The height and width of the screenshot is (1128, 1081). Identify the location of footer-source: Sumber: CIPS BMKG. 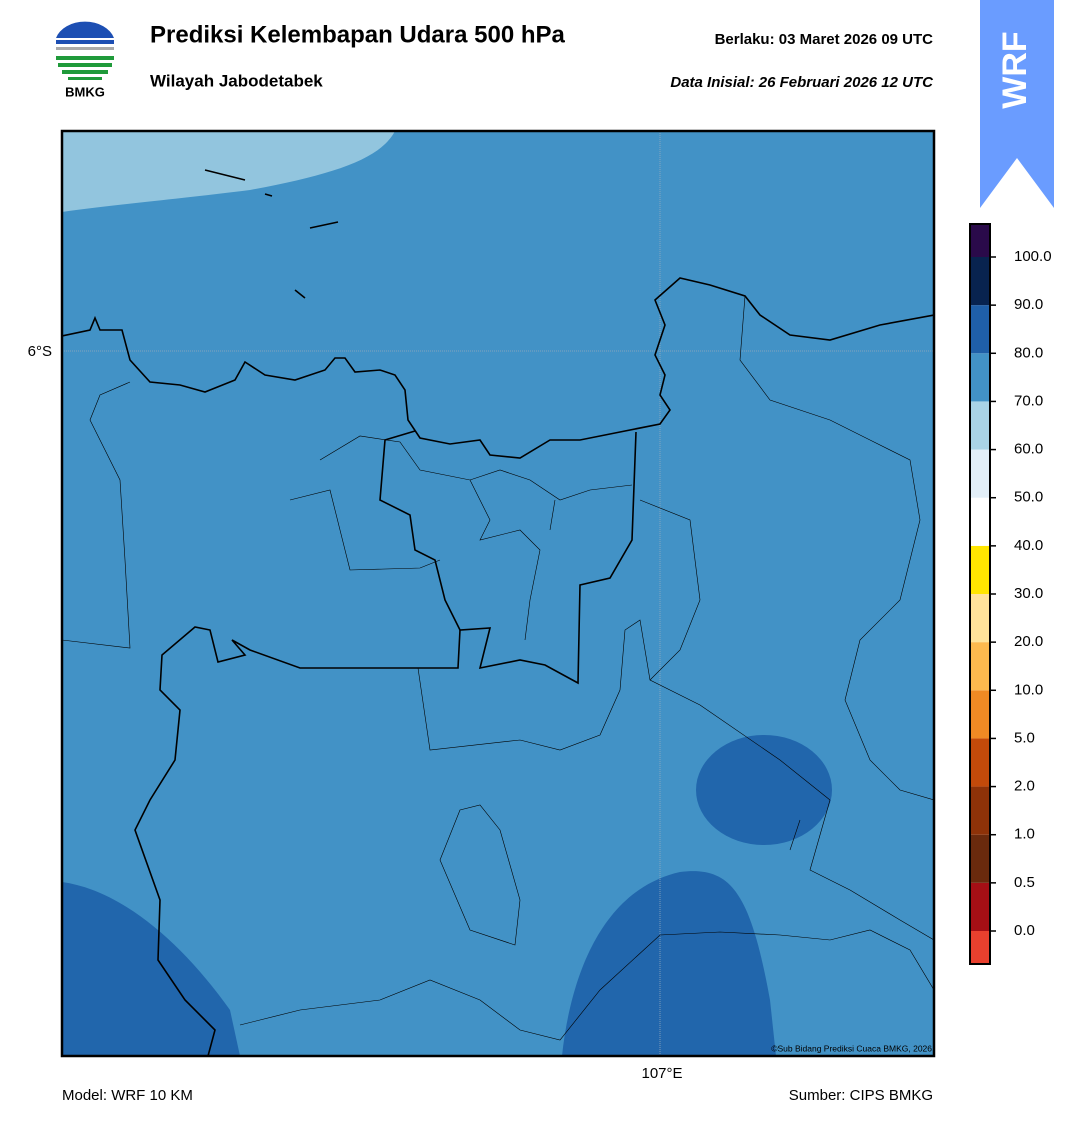
(861, 1095).